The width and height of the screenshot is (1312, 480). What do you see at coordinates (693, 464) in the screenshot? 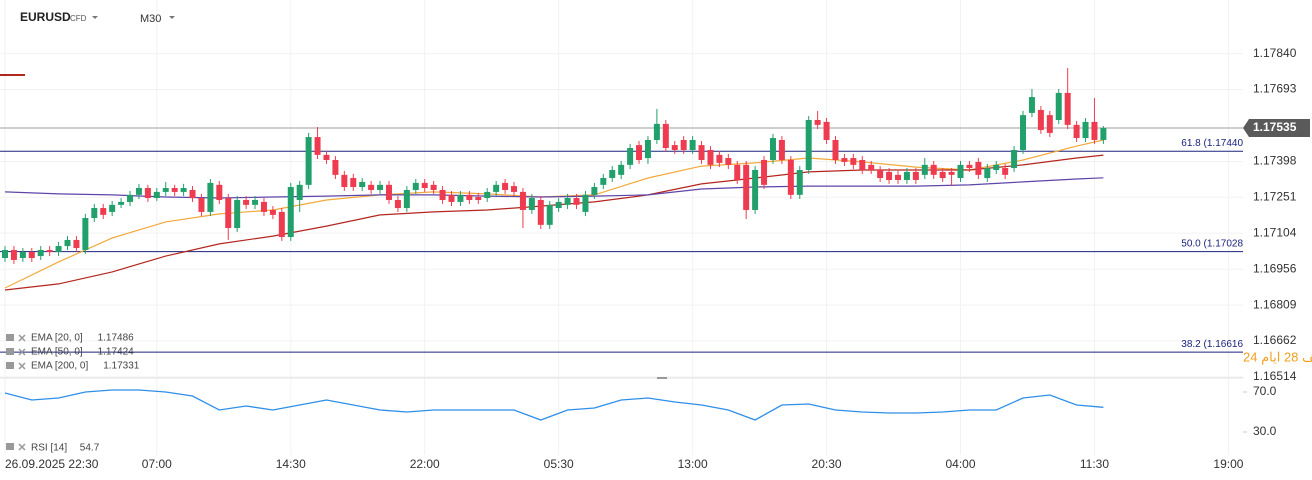
I see `x-tick-label: 13:00` at bounding box center [693, 464].